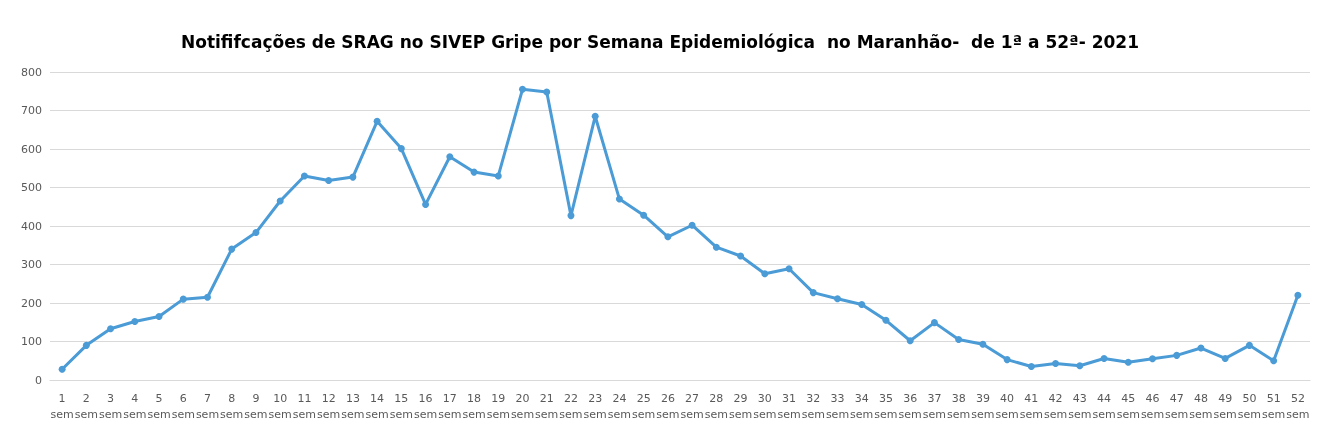 Image resolution: width=1320 pixels, height=428 pixels. I want to click on x-tick-label: 14 sem, so click(377, 406).